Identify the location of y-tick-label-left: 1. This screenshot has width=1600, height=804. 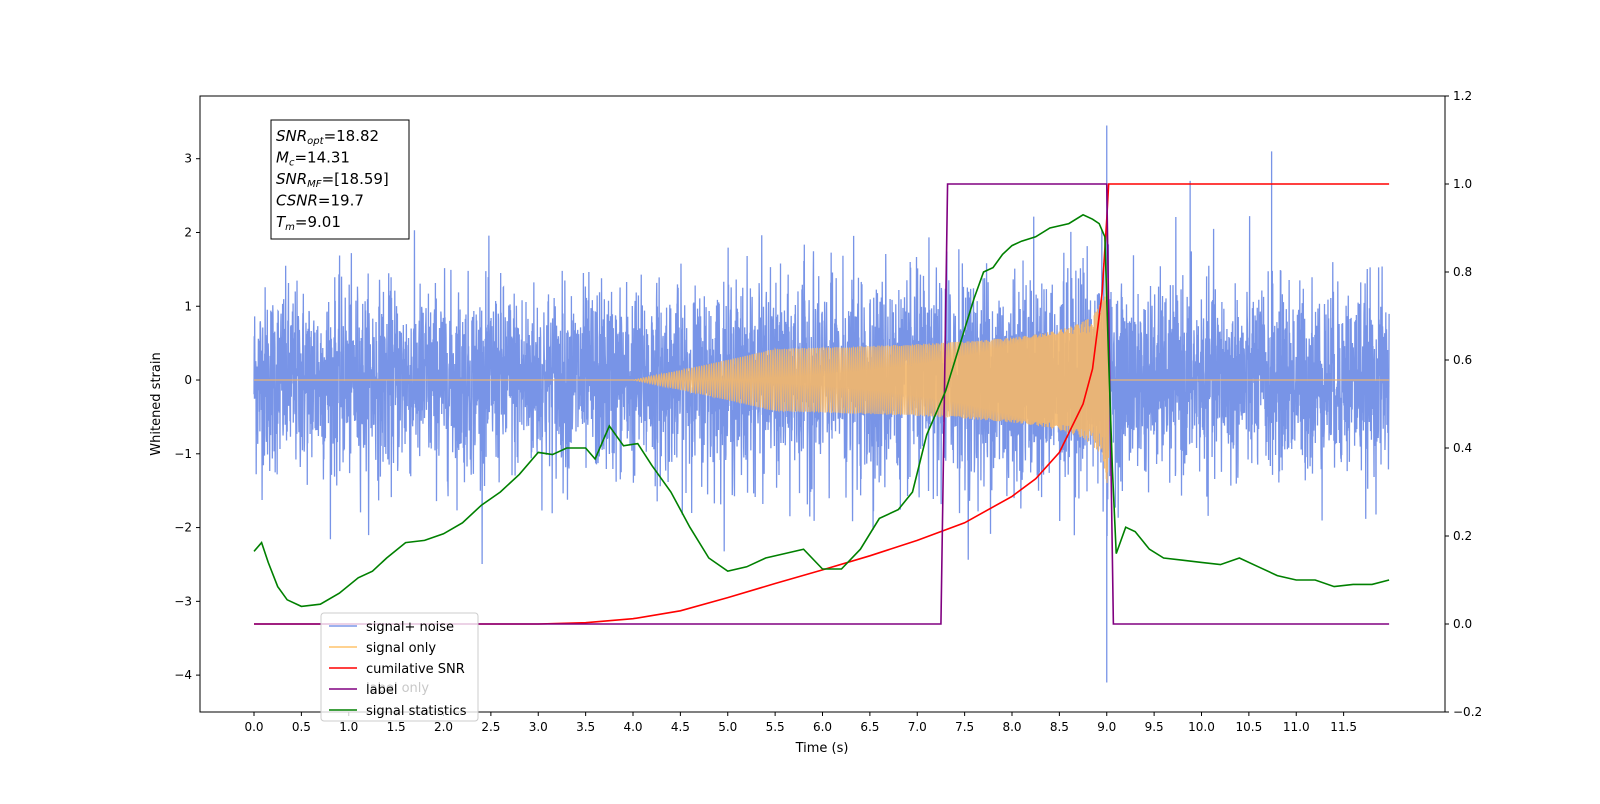
(188, 306).